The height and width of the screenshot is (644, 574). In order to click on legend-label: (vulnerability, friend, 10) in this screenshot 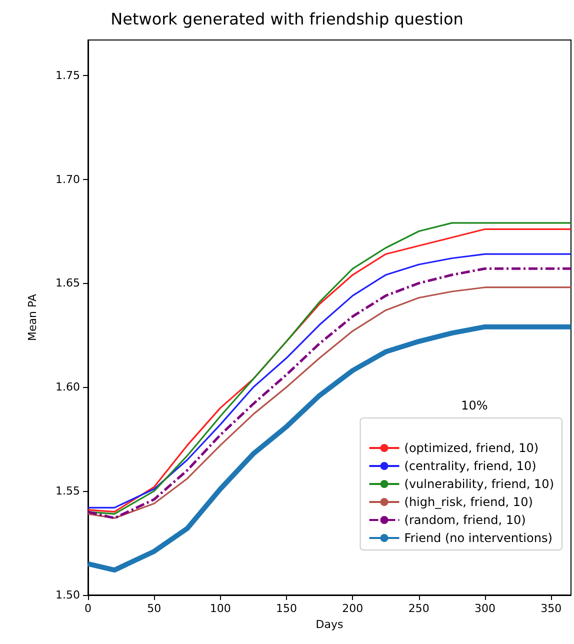, I will do `click(479, 484)`.